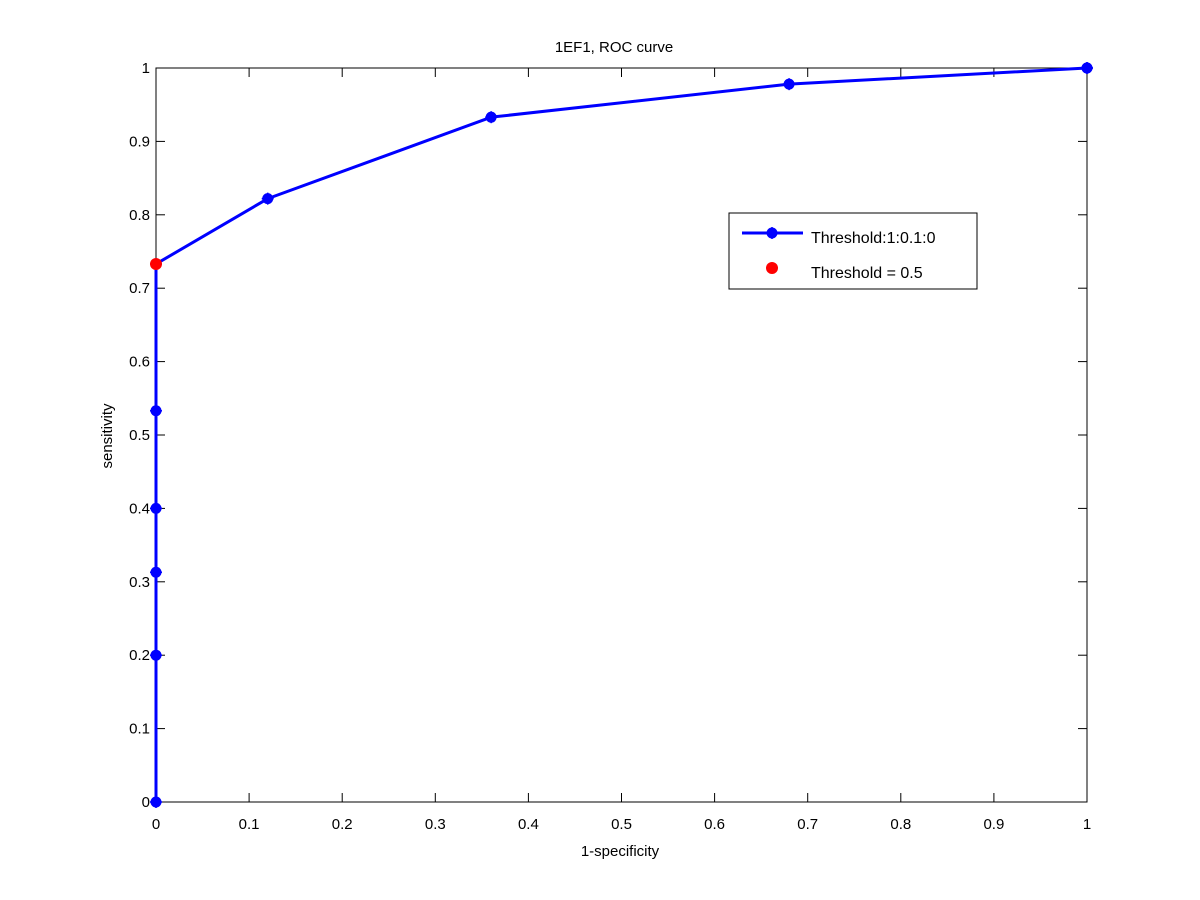 This screenshot has width=1200, height=900. What do you see at coordinates (146, 68) in the screenshot?
I see `y-tick-label: 1` at bounding box center [146, 68].